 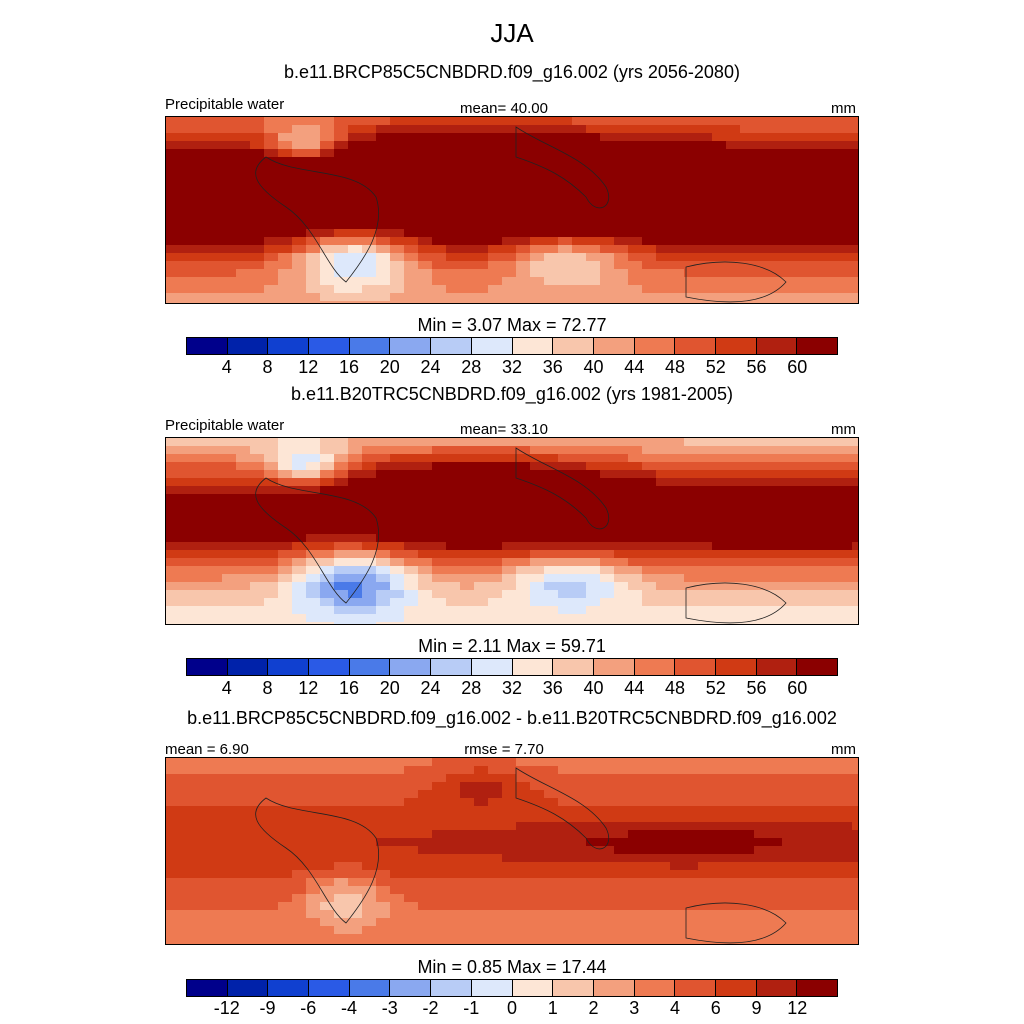 I want to click on colorbar-tick-label: 40, so click(x=593, y=688).